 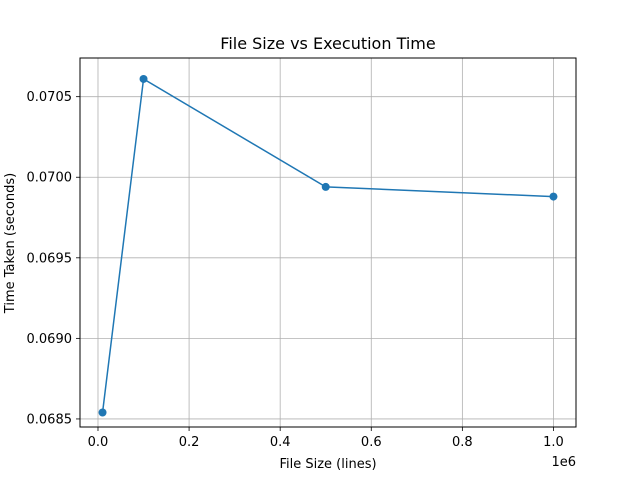 I want to click on y-tick-label: 0.0695, so click(x=50, y=258).